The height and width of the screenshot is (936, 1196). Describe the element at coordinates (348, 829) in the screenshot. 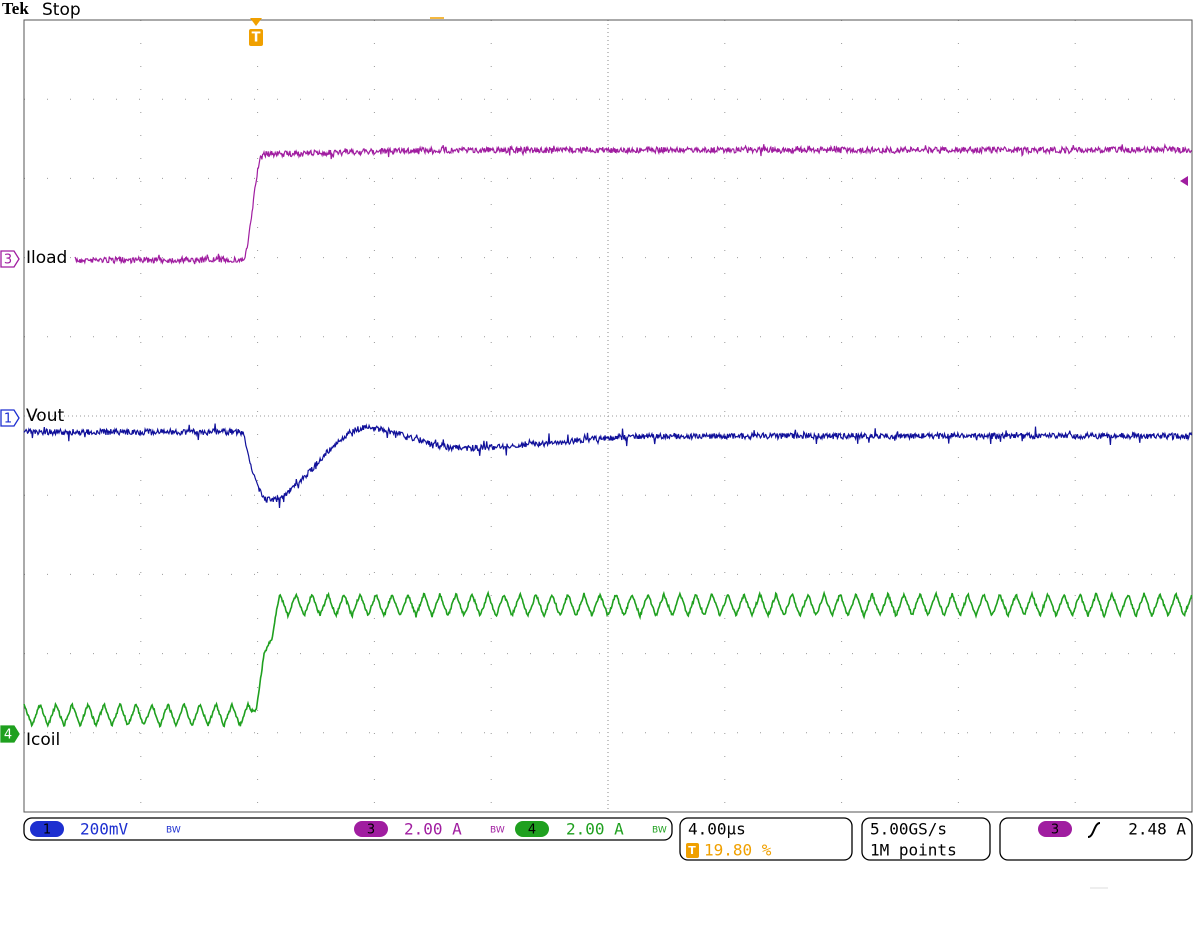

I see `channel-readout-box` at that location.